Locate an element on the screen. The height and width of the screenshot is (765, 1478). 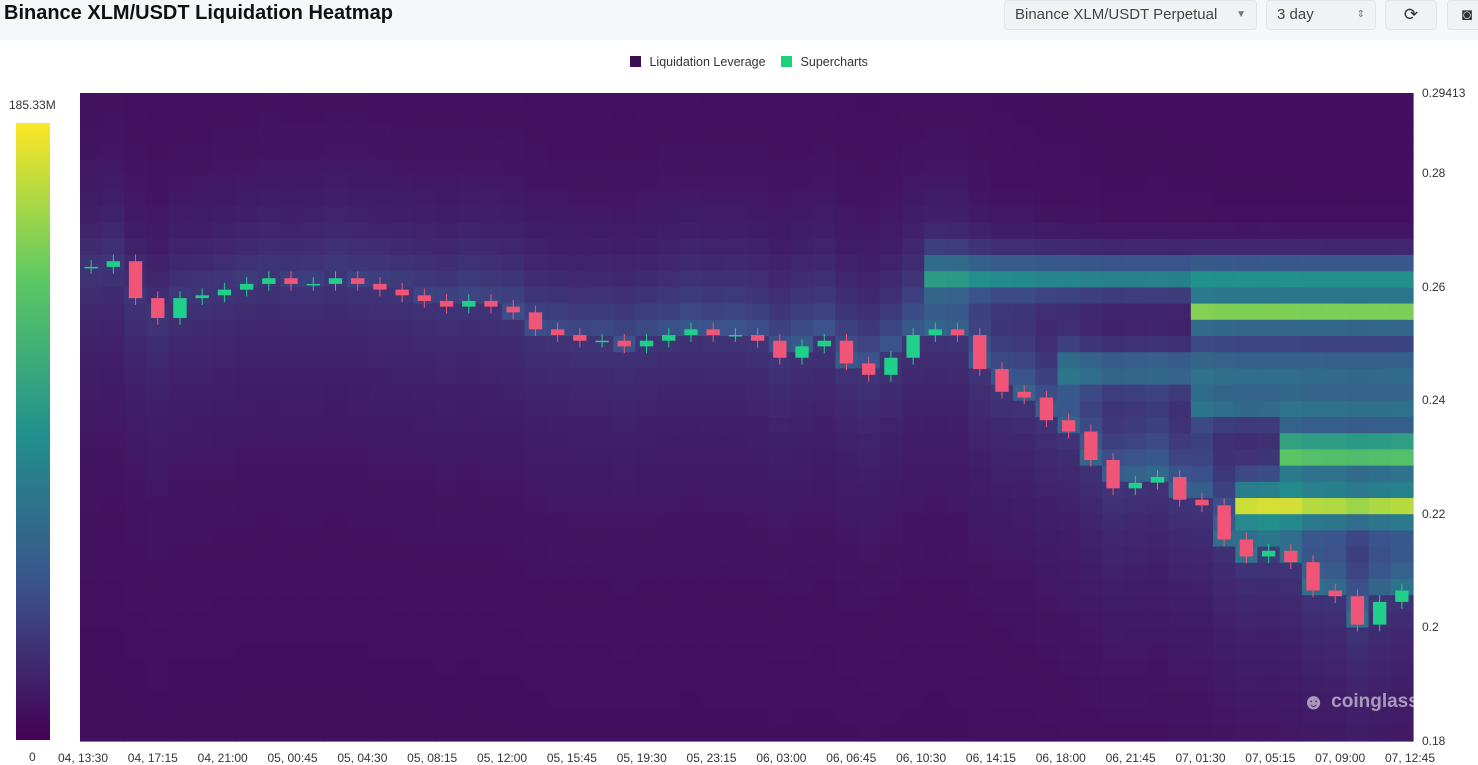
refresh-button: ⟳ is located at coordinates (1411, 15).